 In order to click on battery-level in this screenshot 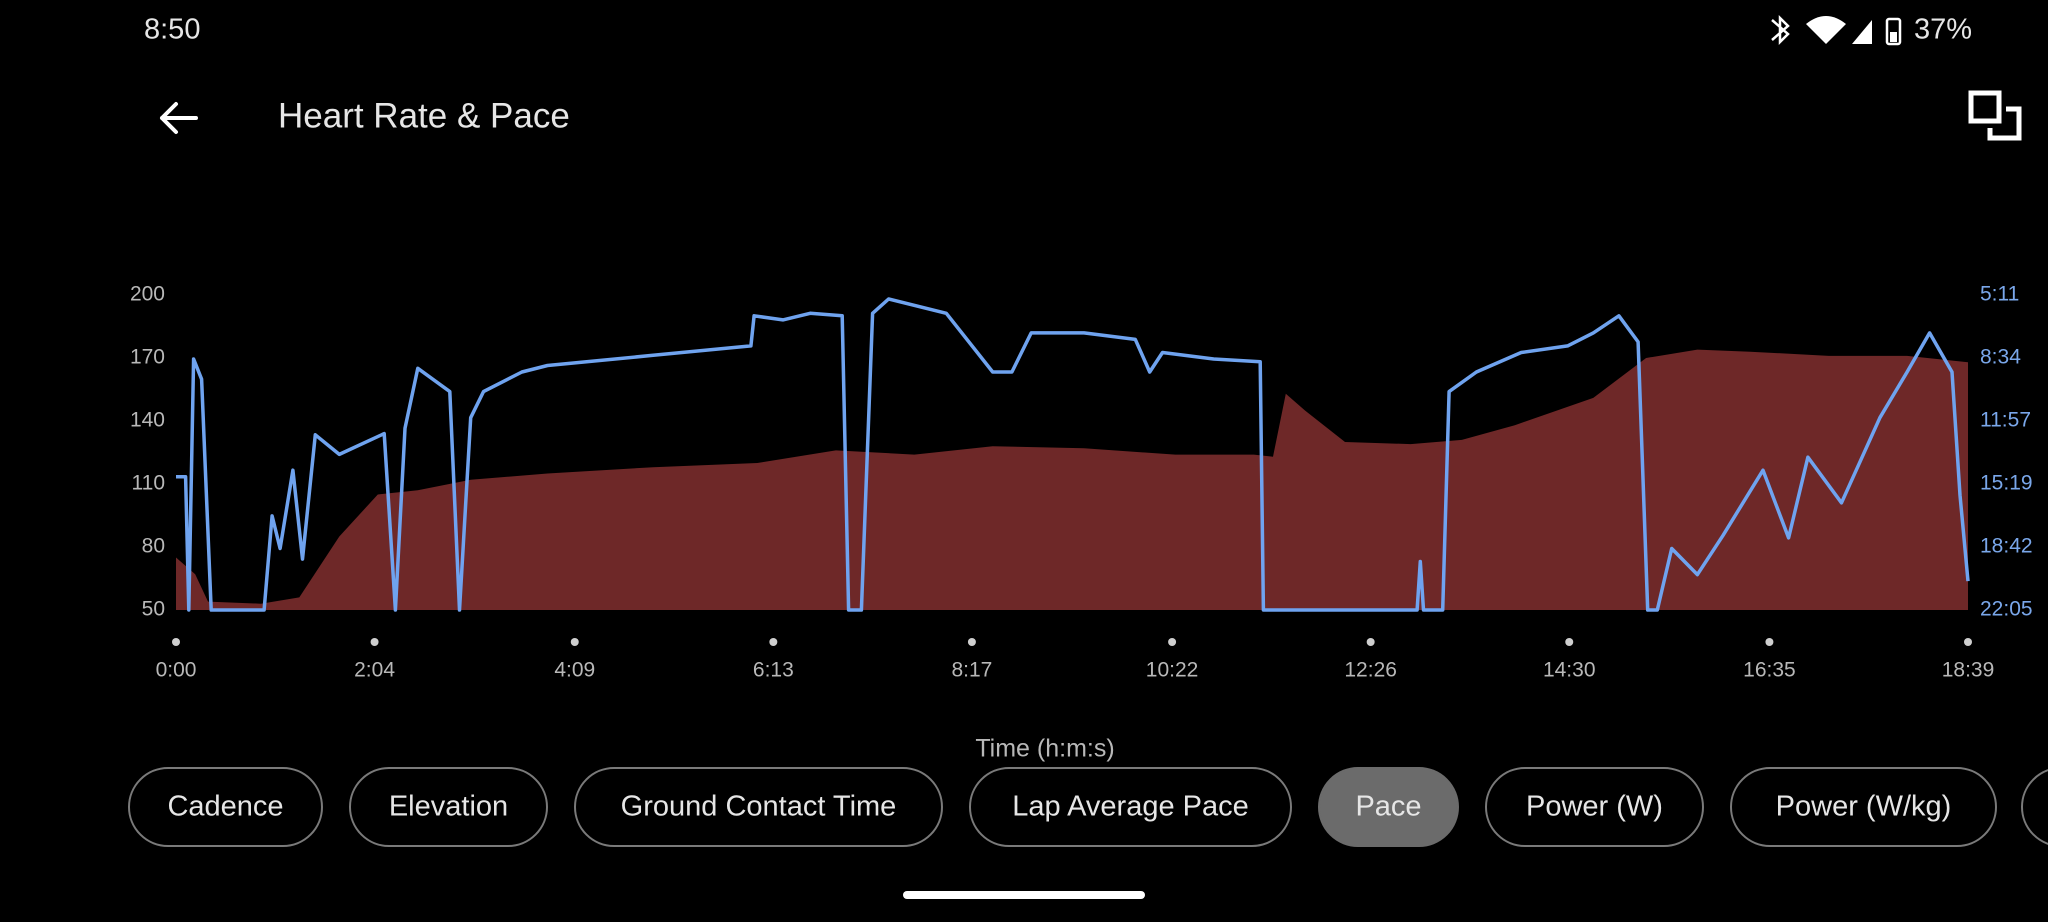, I will do `click(1893, 37)`.